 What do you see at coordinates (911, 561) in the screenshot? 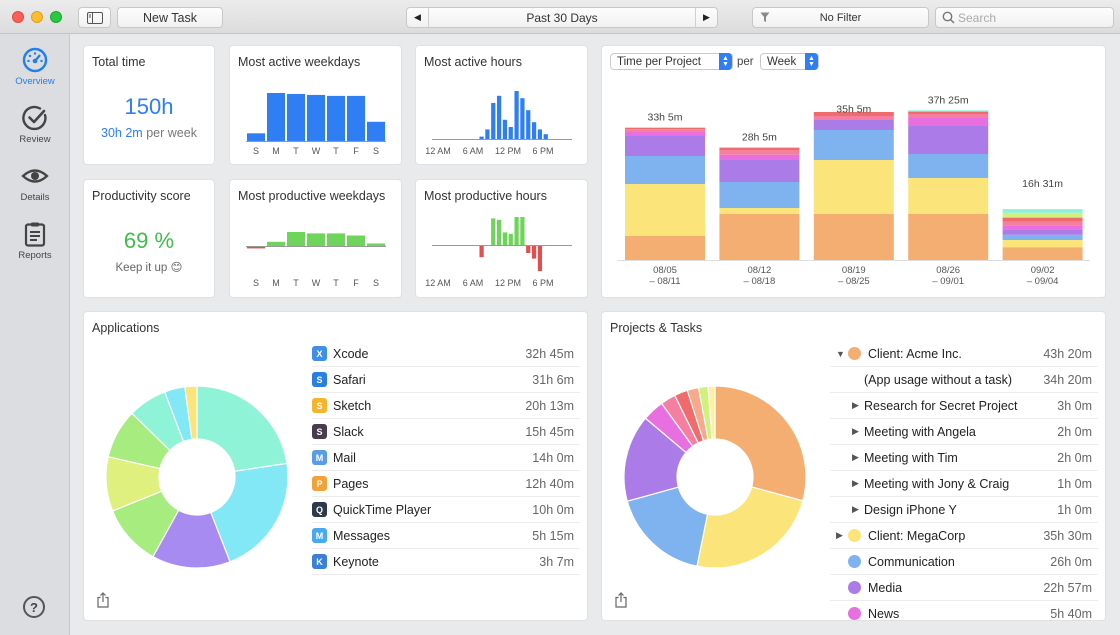
I see `row-label: Communication` at bounding box center [911, 561].